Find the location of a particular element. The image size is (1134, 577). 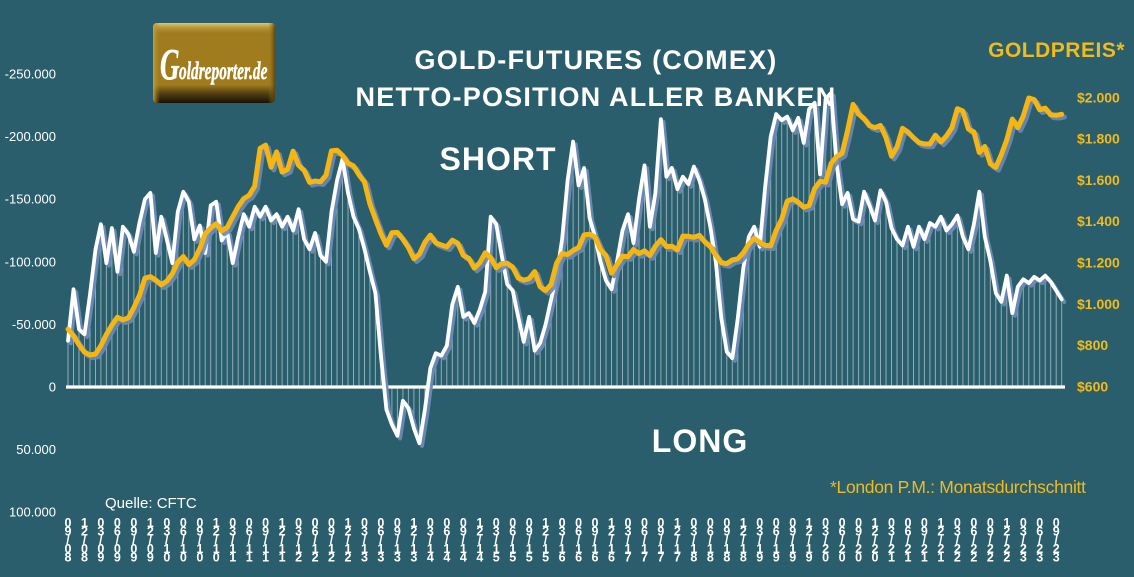

svg-text:12/14: 1 2/1 4 is located at coordinates (479, 540).